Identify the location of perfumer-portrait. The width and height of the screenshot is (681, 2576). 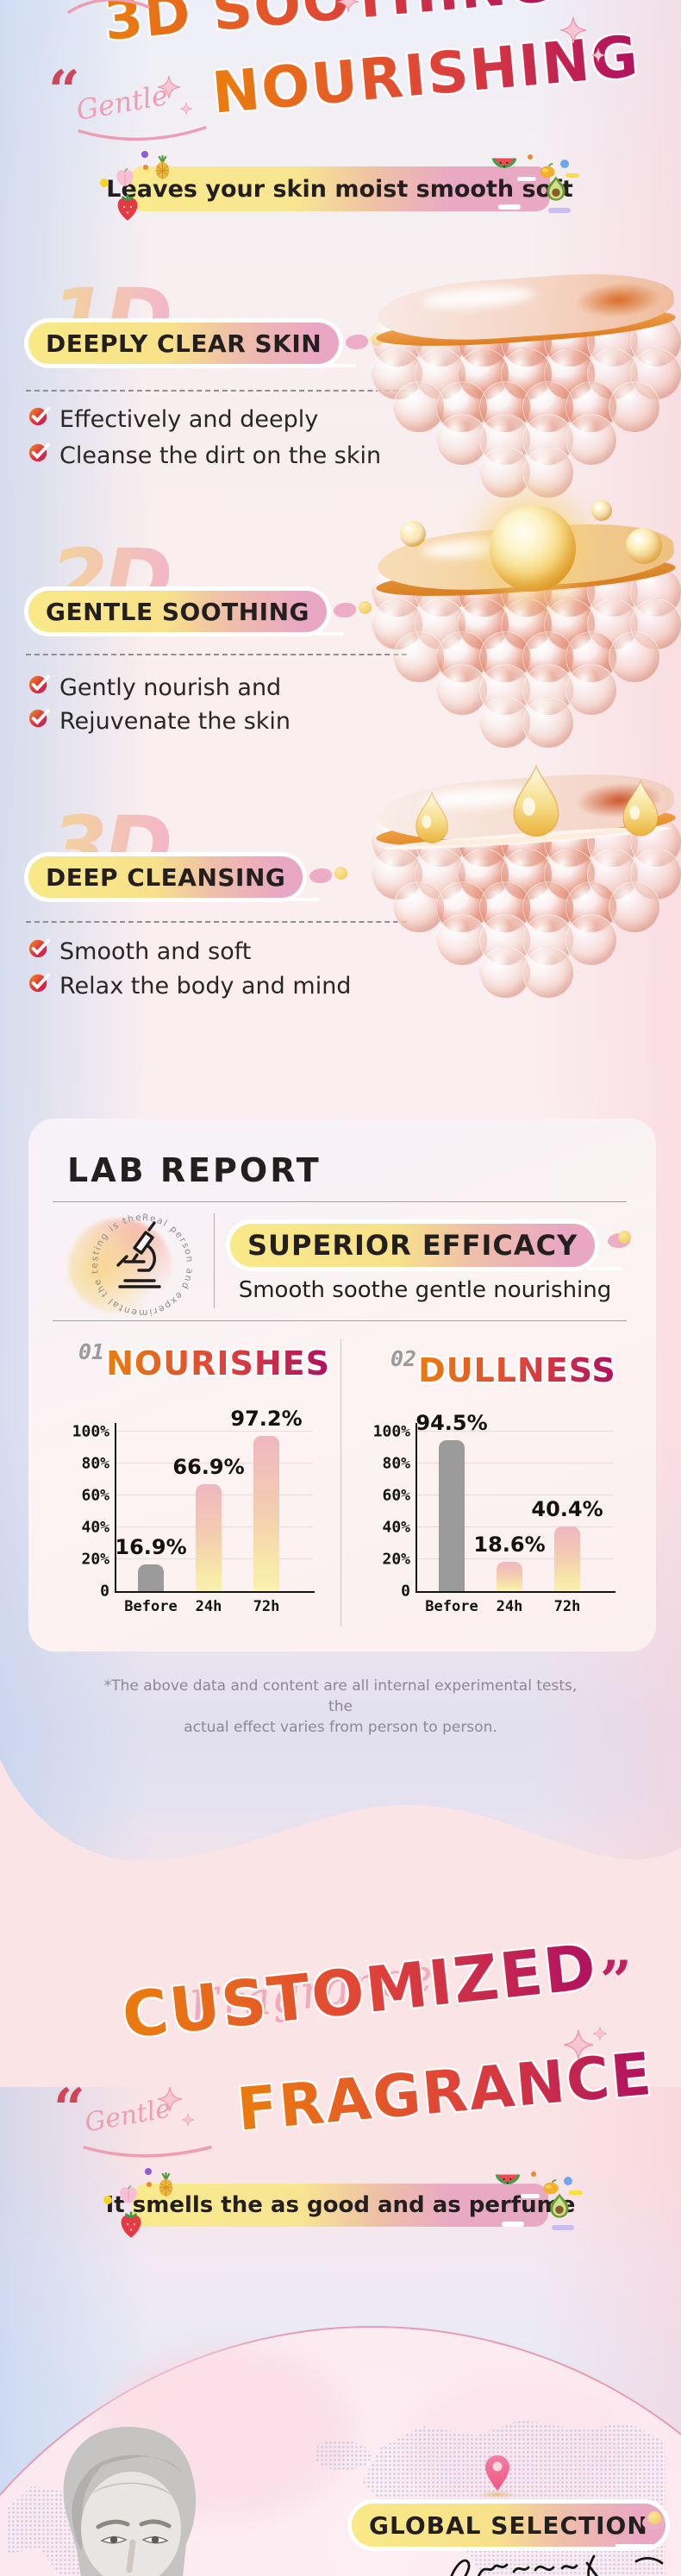
(127, 2499).